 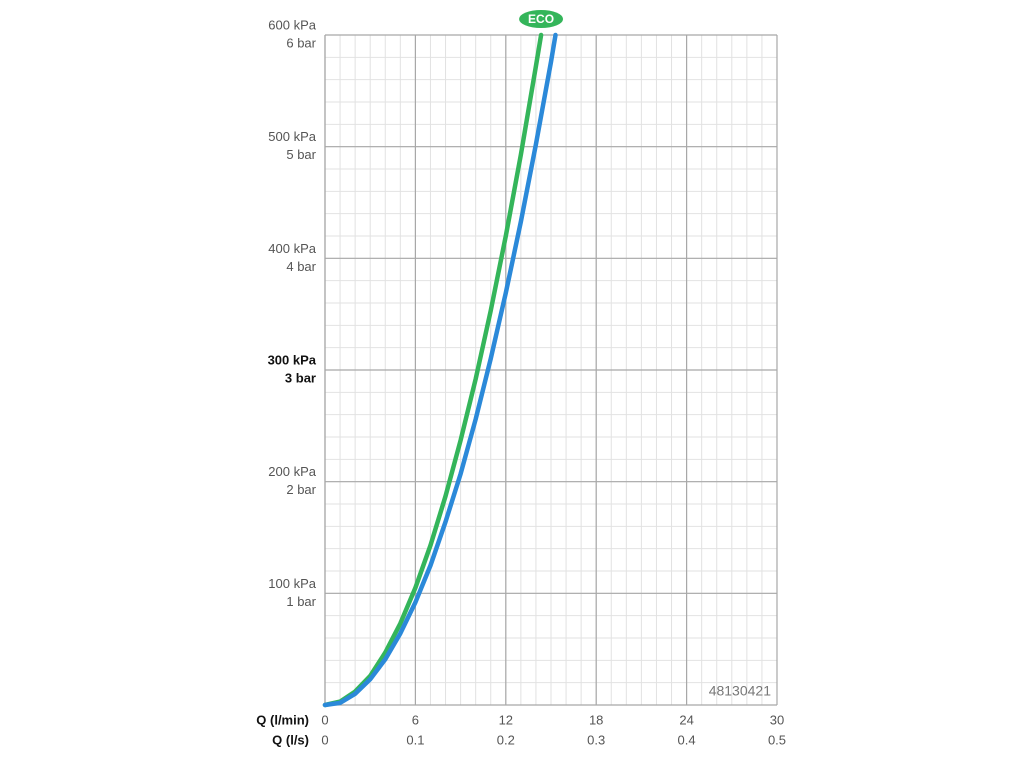 I want to click on x-axis-label: Q (l/min), so click(x=282, y=719).